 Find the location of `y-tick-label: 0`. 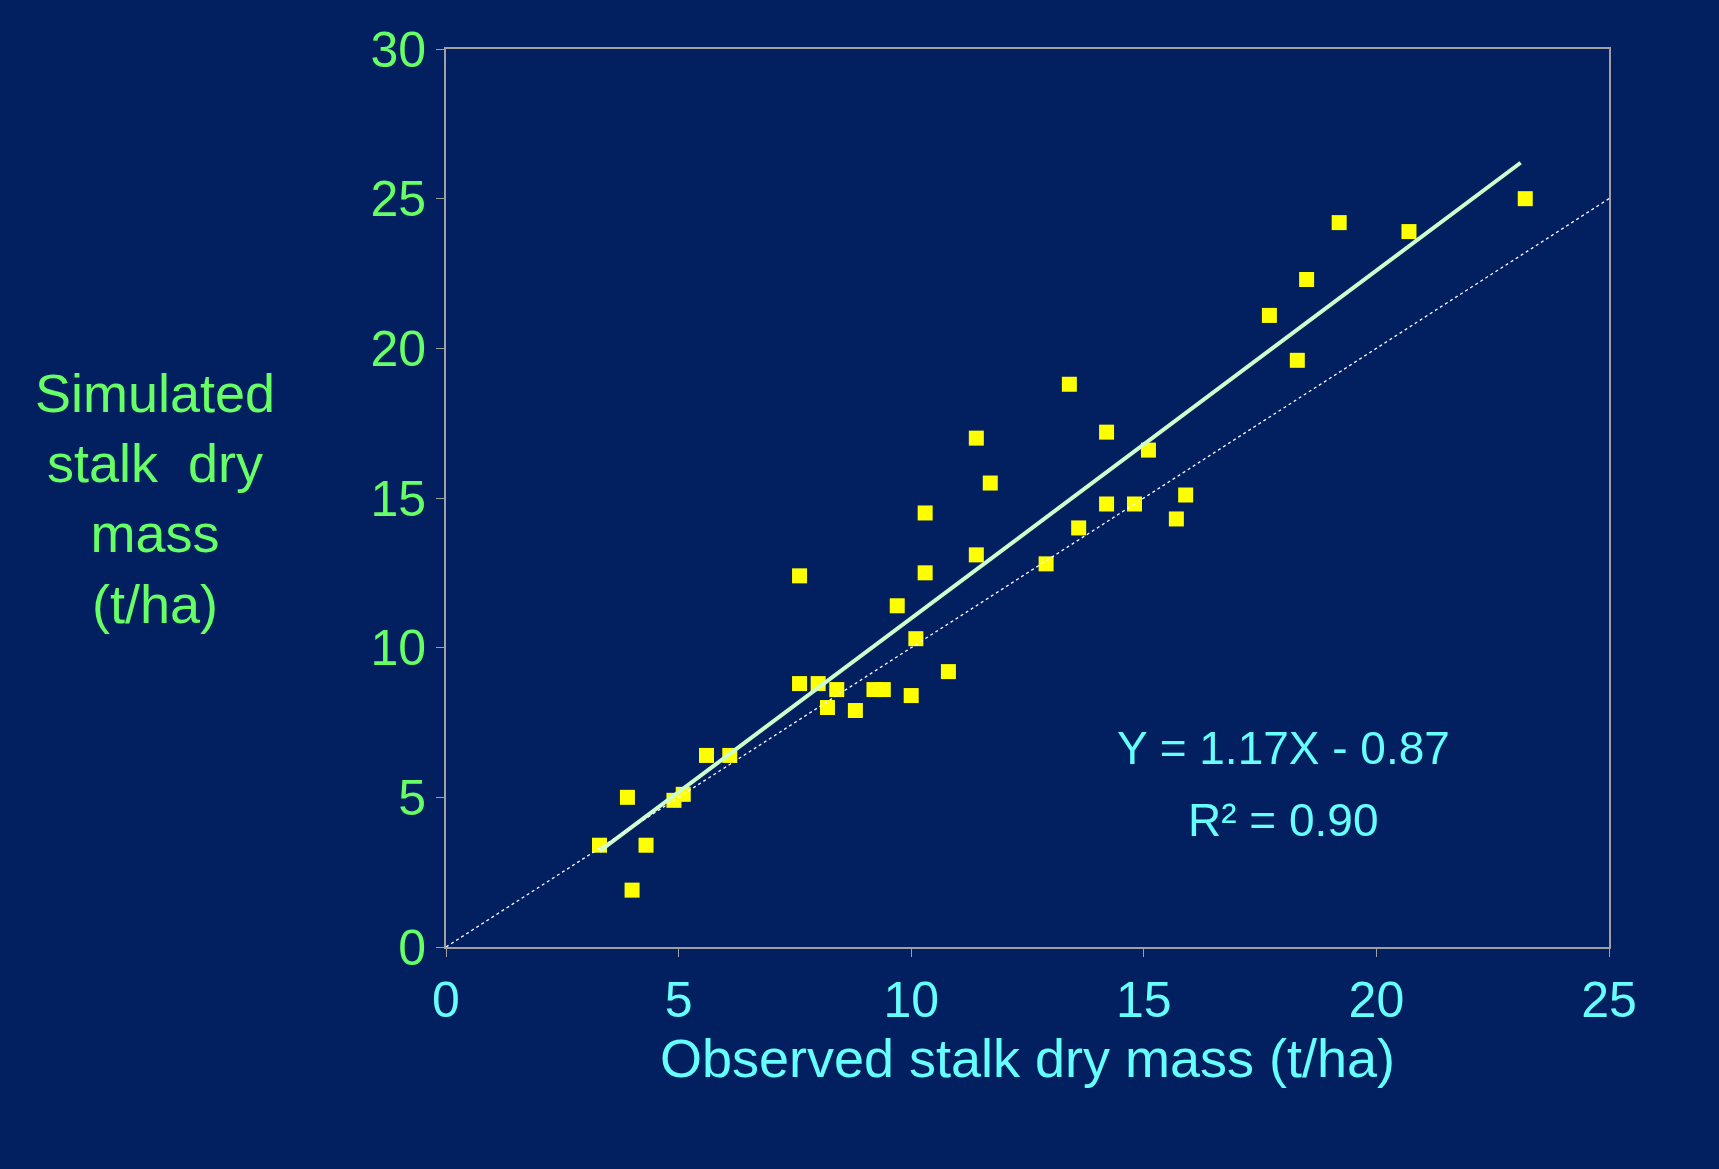

y-tick-label: 0 is located at coordinates (412, 947).